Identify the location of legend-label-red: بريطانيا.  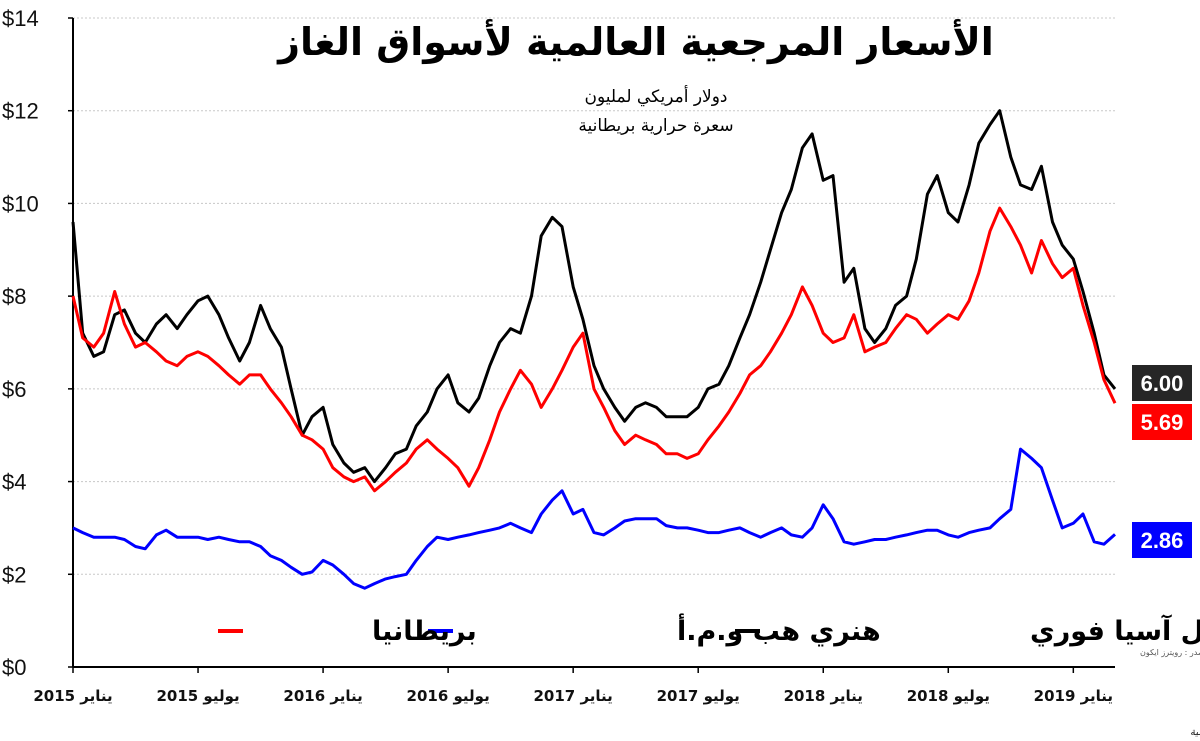
(424, 631).